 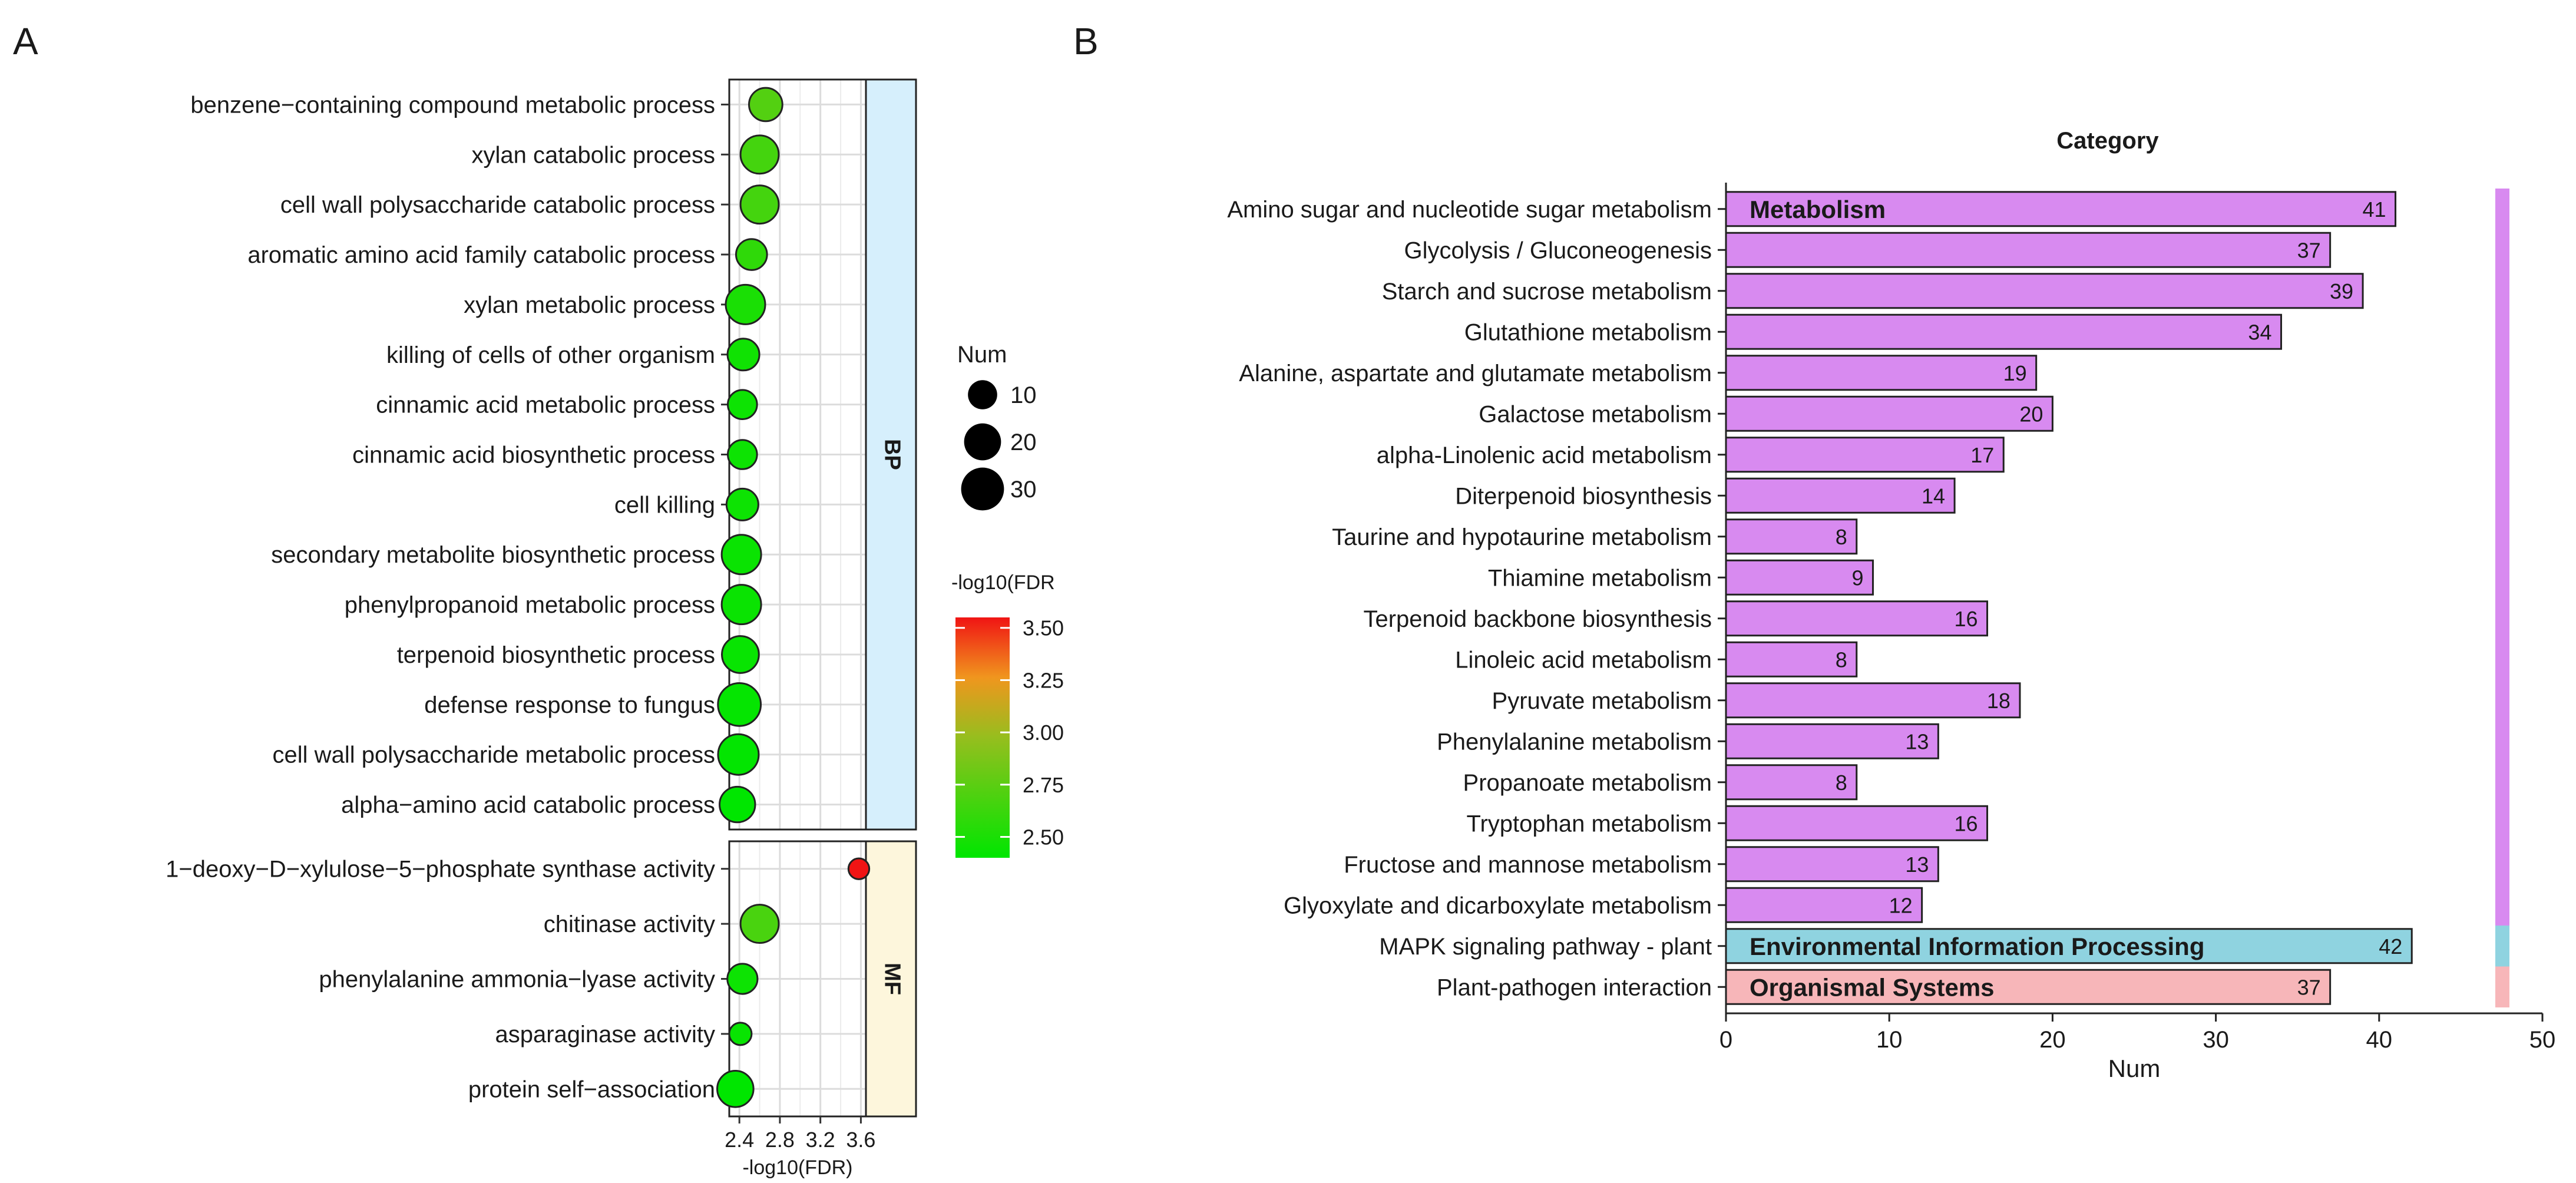 What do you see at coordinates (1558, 250) in the screenshot?
I see `category-label: Glycolysis / Gluconeogenesis` at bounding box center [1558, 250].